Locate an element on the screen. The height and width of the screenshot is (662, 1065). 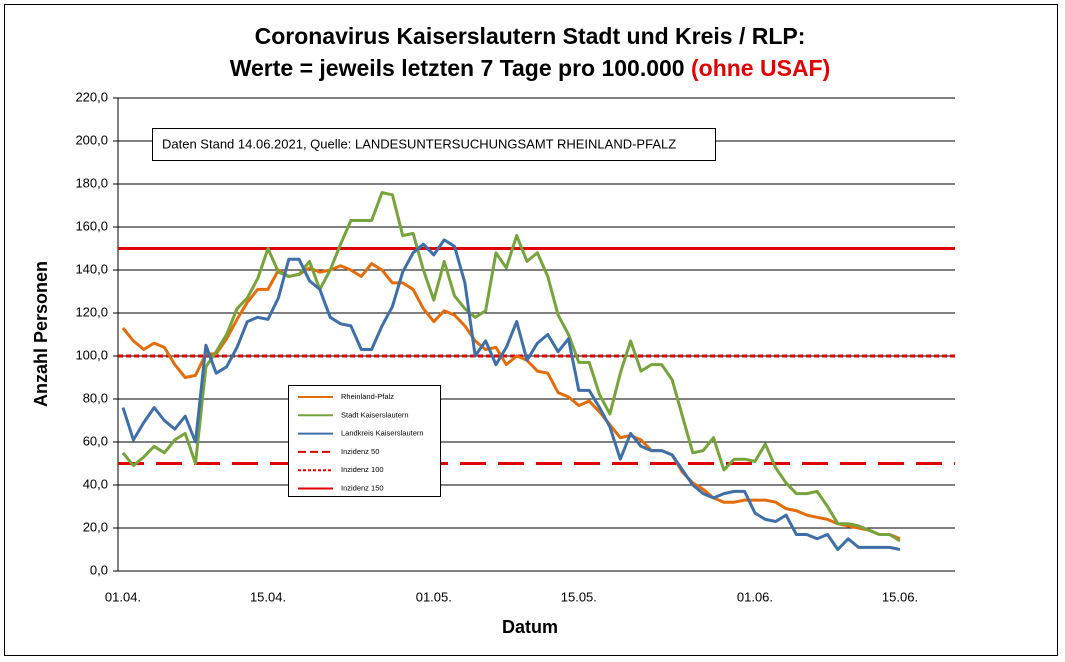
subtitle-highlight: (ohne USAF) is located at coordinates (760, 68).